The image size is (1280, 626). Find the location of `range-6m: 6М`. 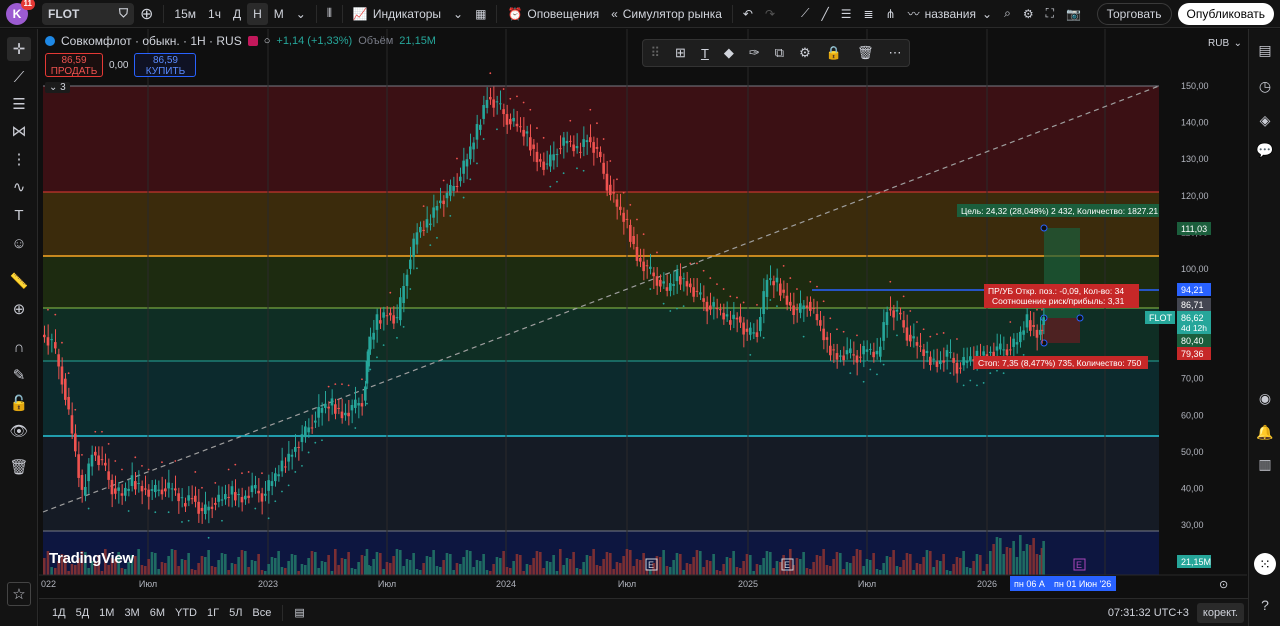

range-6m: 6М is located at coordinates (157, 612).